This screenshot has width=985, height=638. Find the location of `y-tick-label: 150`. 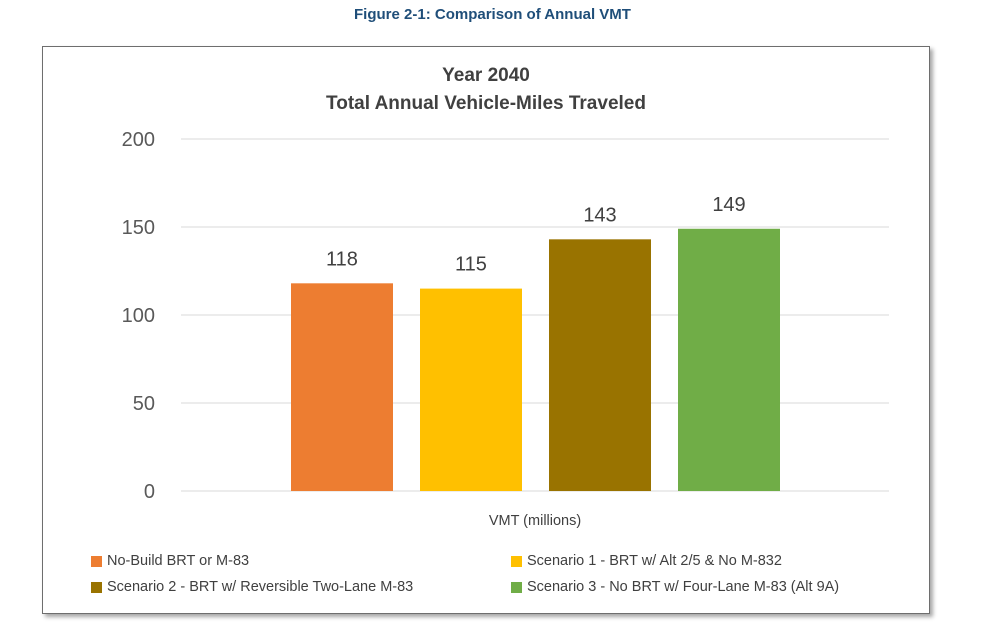

y-tick-label: 150 is located at coordinates (138, 228).